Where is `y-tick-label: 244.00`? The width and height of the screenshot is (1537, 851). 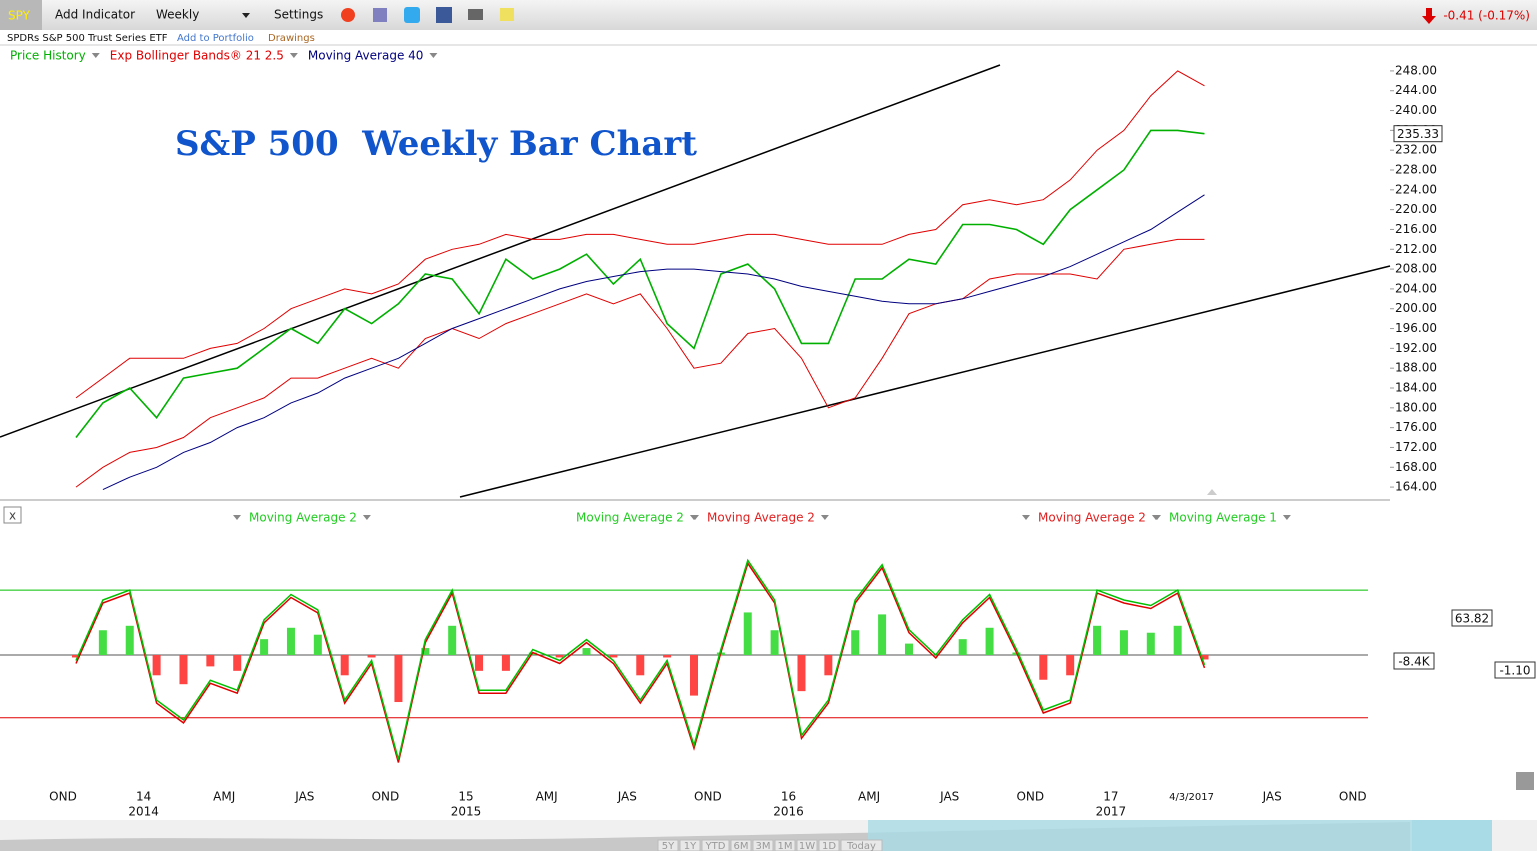
y-tick-label: 244.00 is located at coordinates (1416, 90).